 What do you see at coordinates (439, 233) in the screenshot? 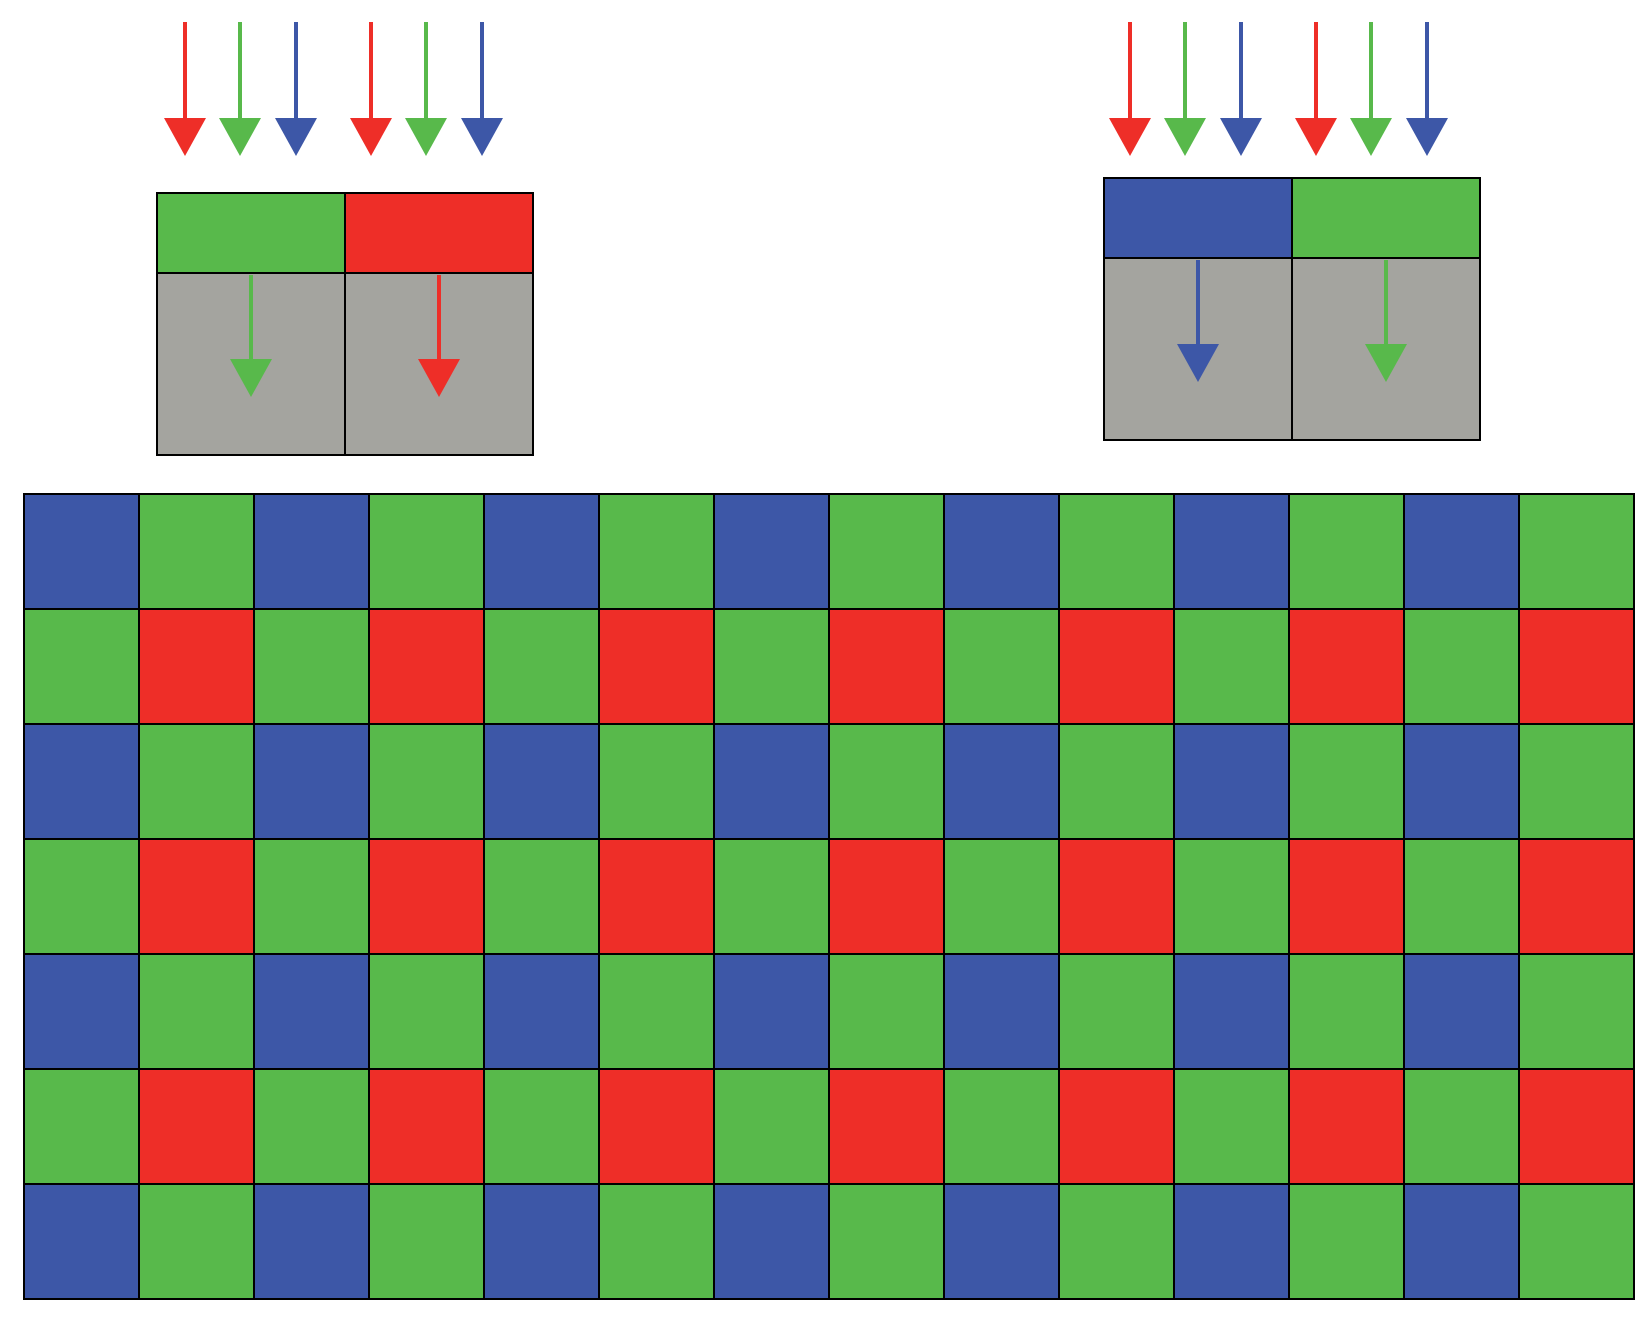
I see `red-color-filter` at bounding box center [439, 233].